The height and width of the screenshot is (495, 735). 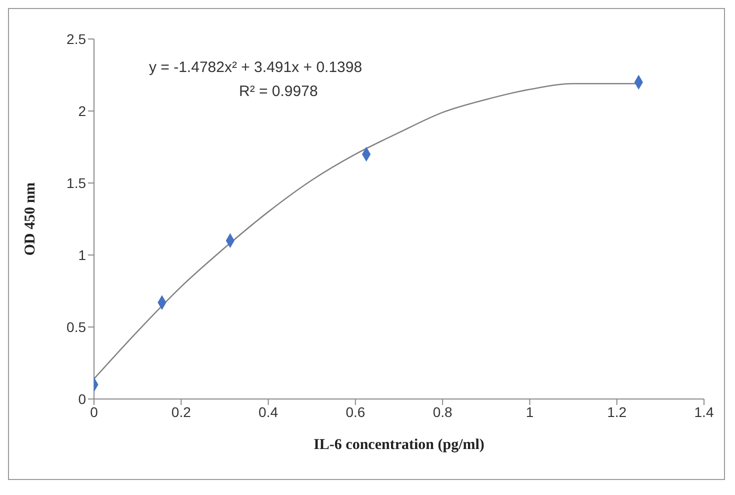 What do you see at coordinates (76, 326) in the screenshot?
I see `y-tick-label: 0.5` at bounding box center [76, 326].